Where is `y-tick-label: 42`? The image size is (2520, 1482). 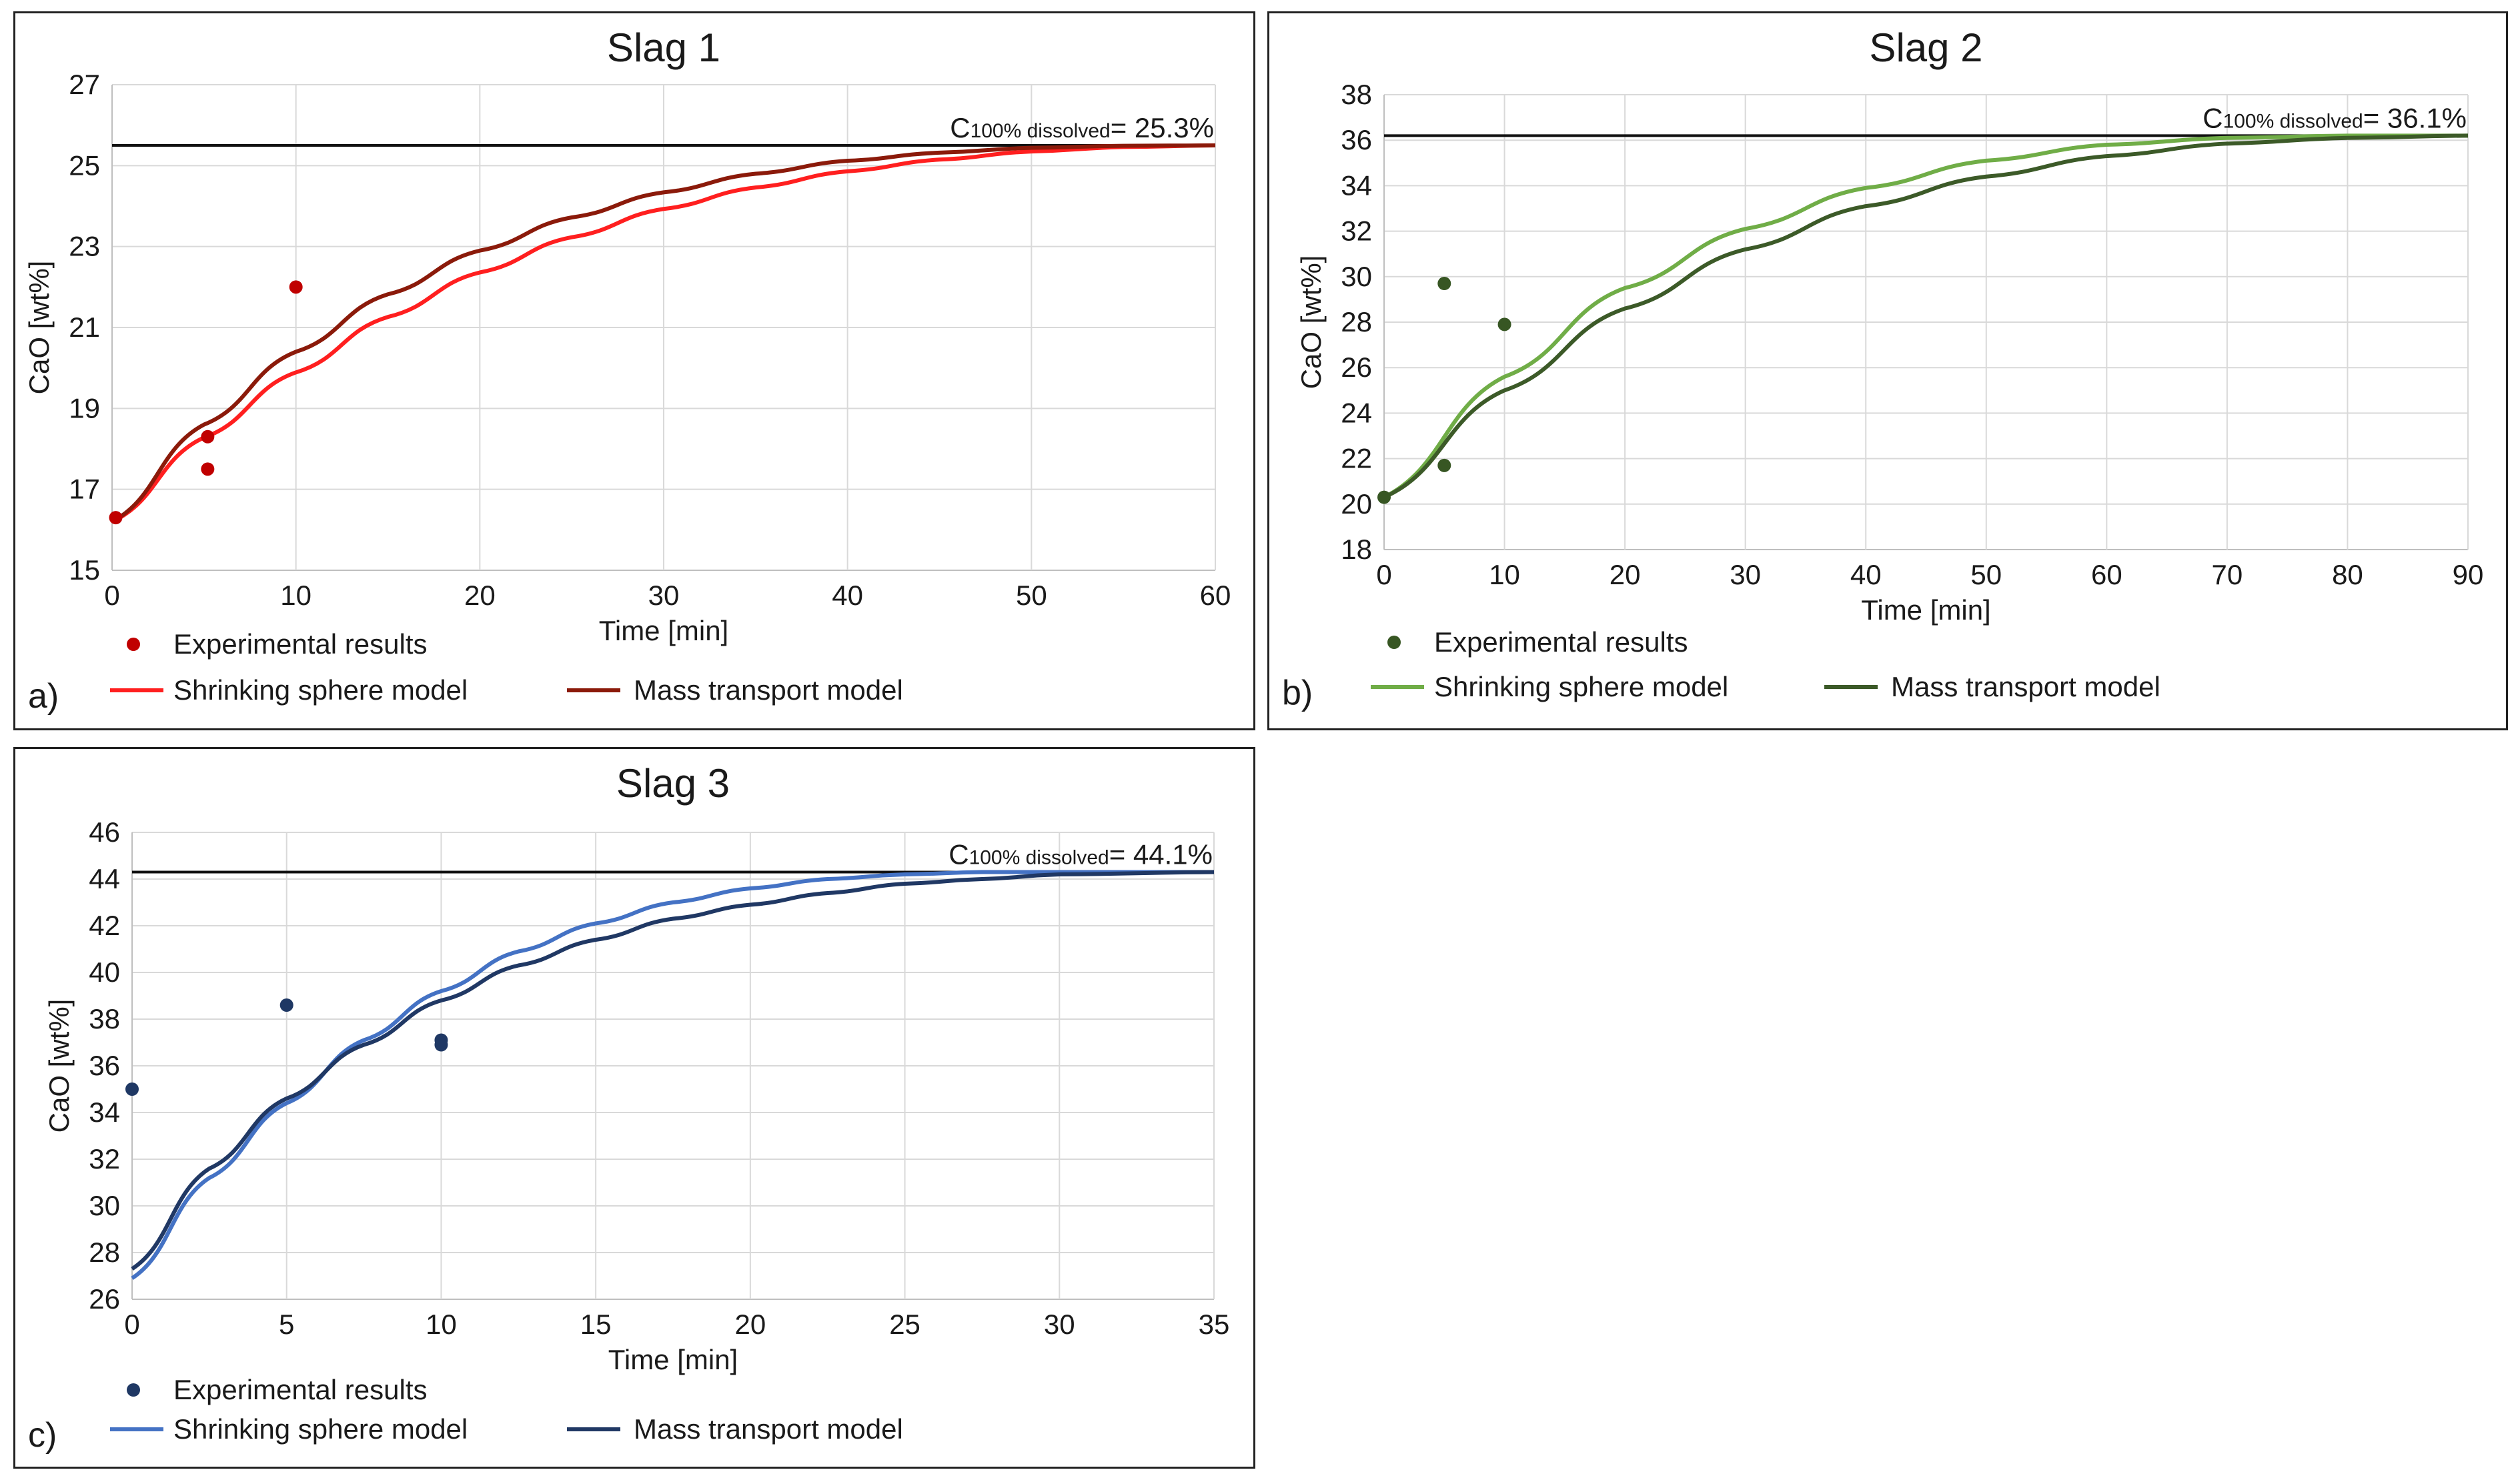
y-tick-label: 42 is located at coordinates (104, 926).